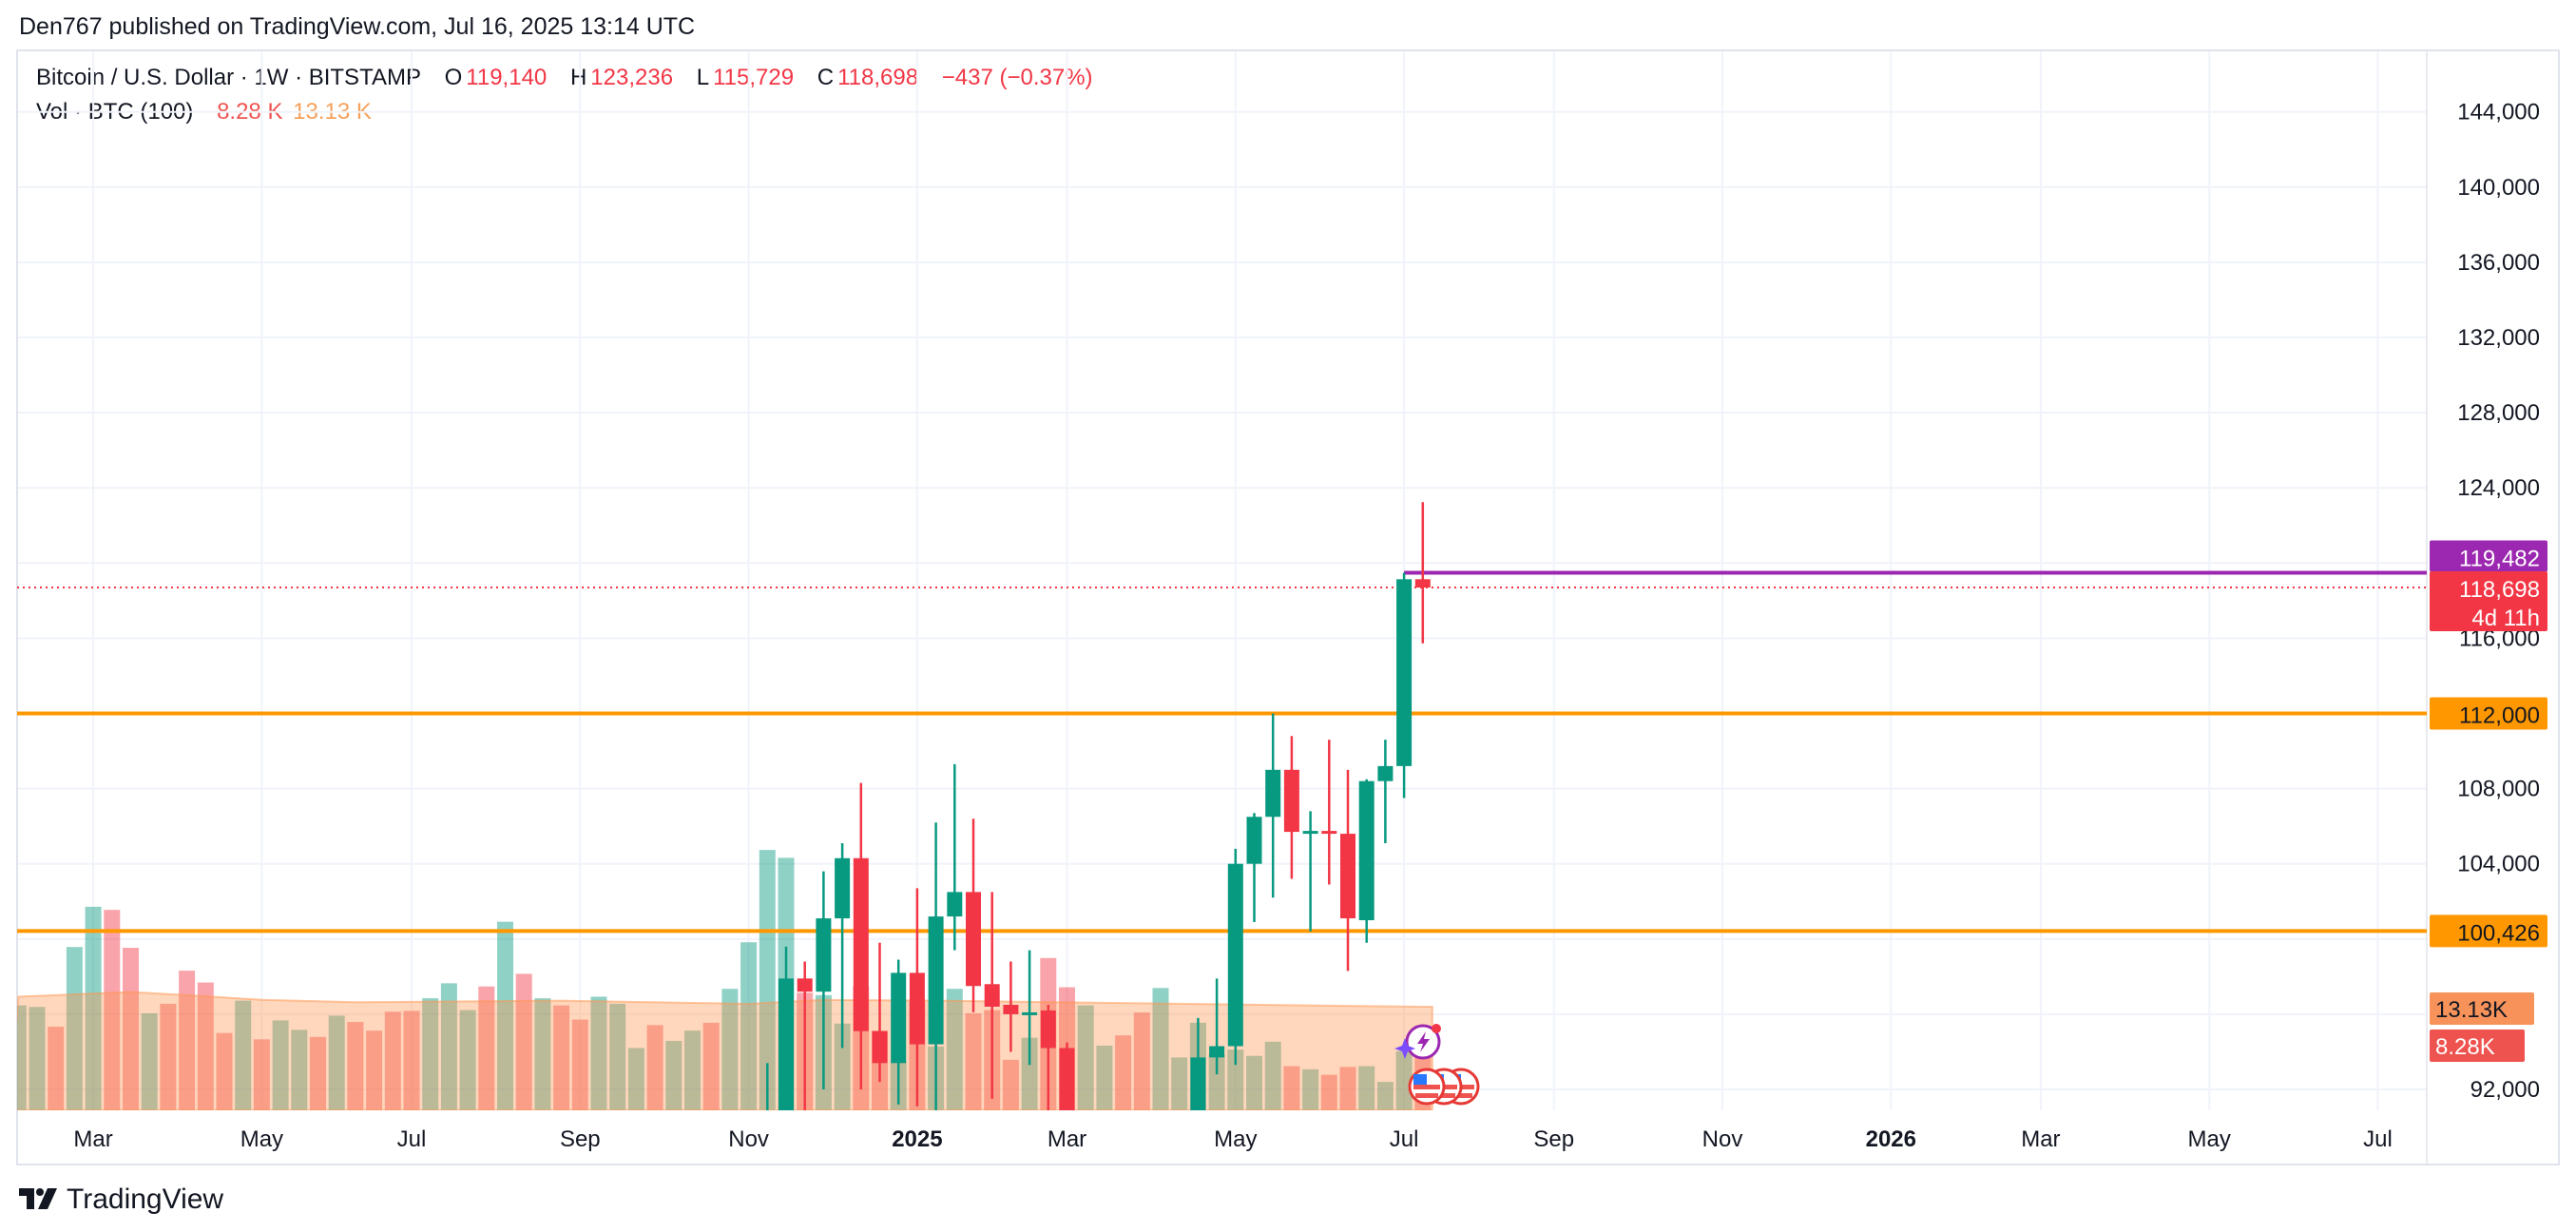  What do you see at coordinates (2498, 263) in the screenshot?
I see `price-tick-label: 136,000` at bounding box center [2498, 263].